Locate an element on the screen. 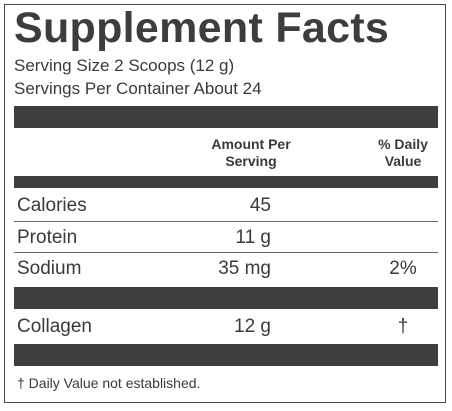  header-divider-bar is located at coordinates (226, 182).